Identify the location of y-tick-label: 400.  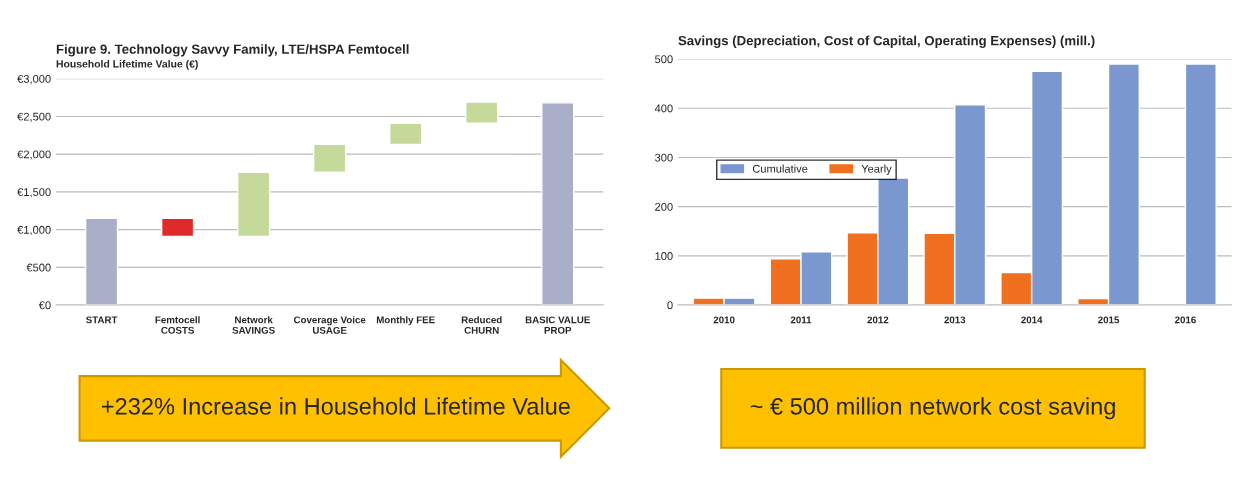
(663, 108).